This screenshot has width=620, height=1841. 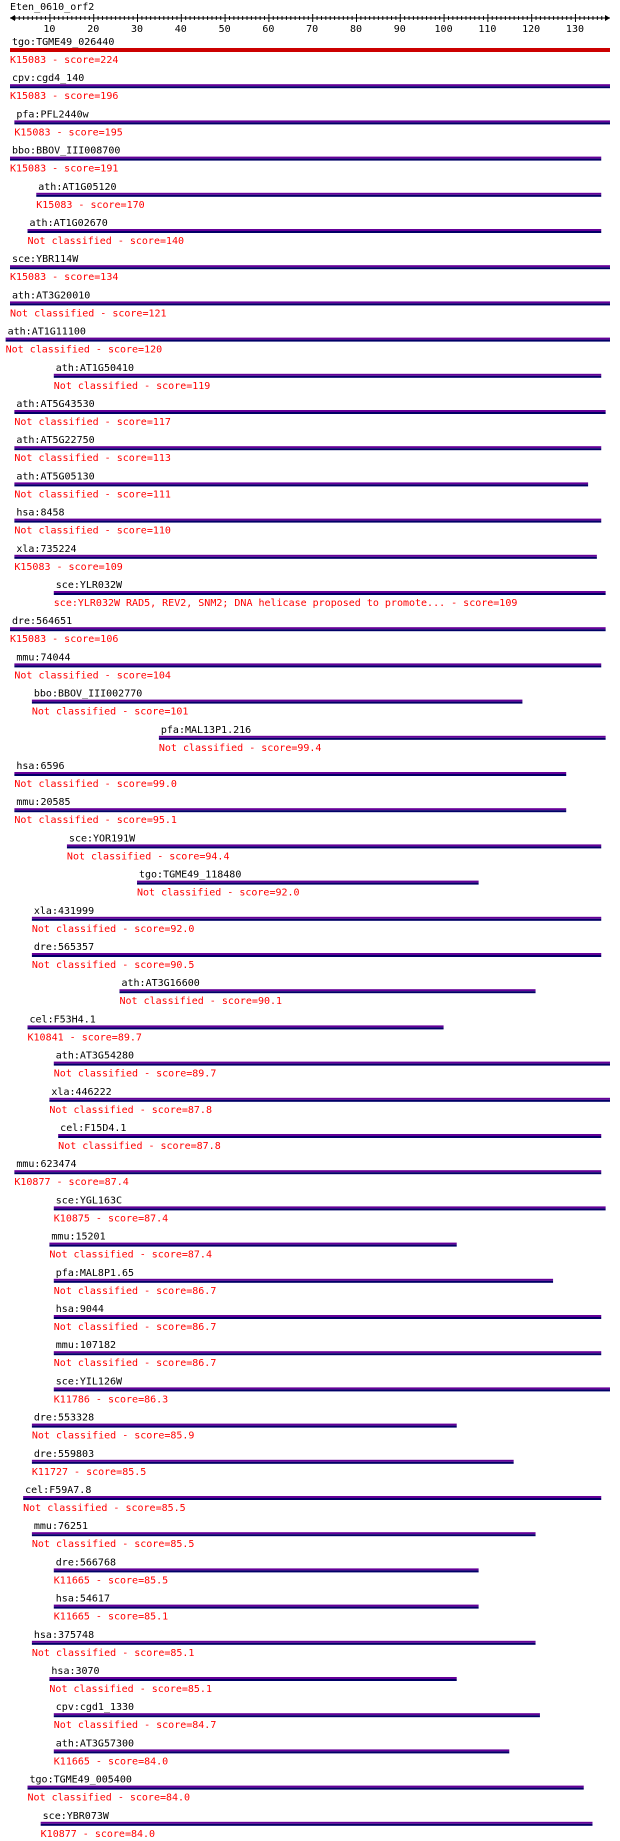 I want to click on hit-row: mmu:74044 Not classified - score=104, so click(x=308, y=666).